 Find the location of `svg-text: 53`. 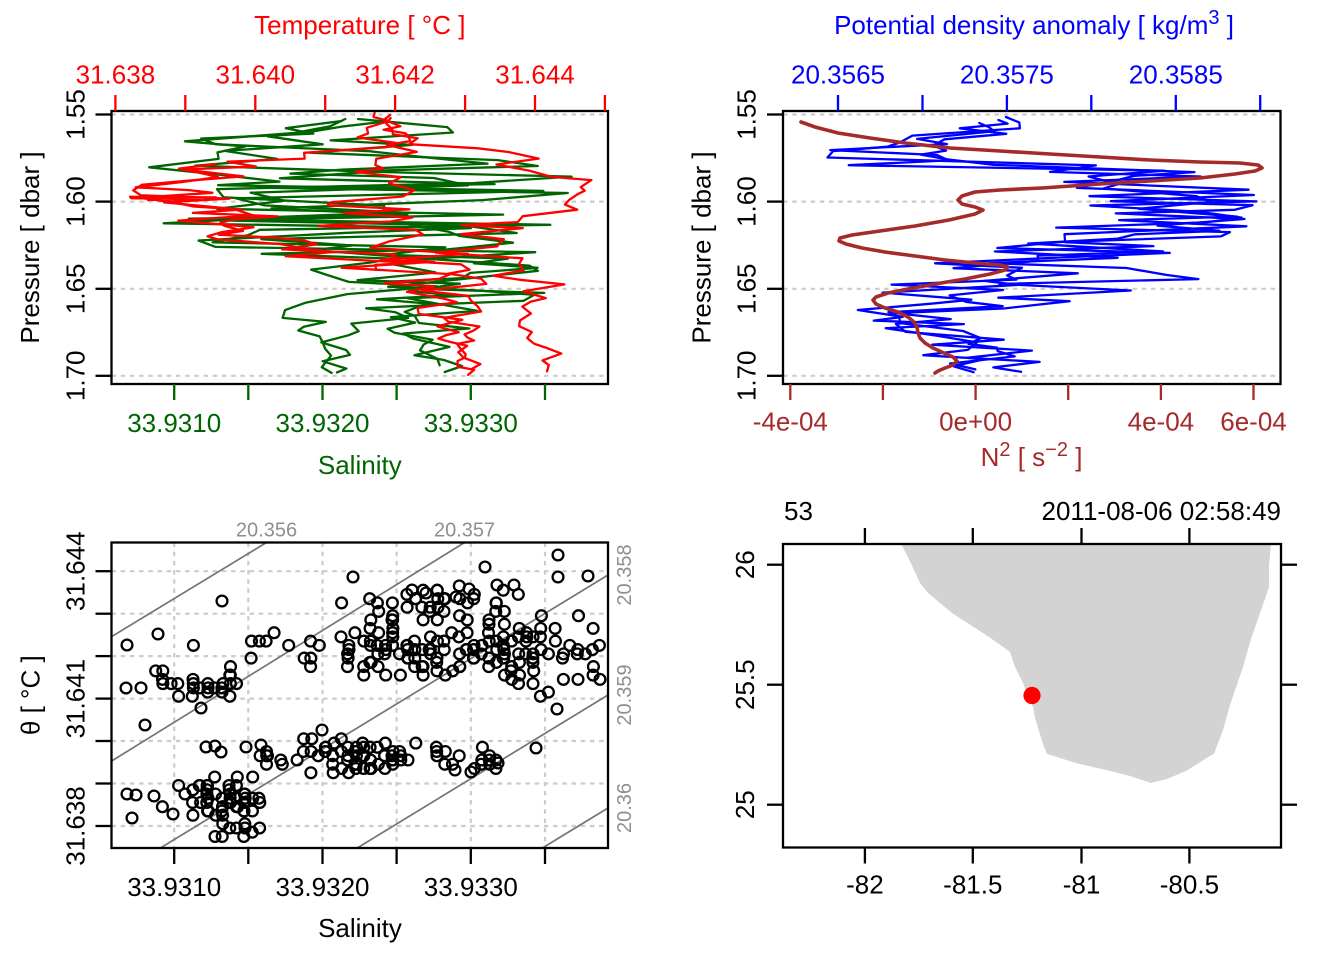

svg-text: 53 is located at coordinates (798, 511).